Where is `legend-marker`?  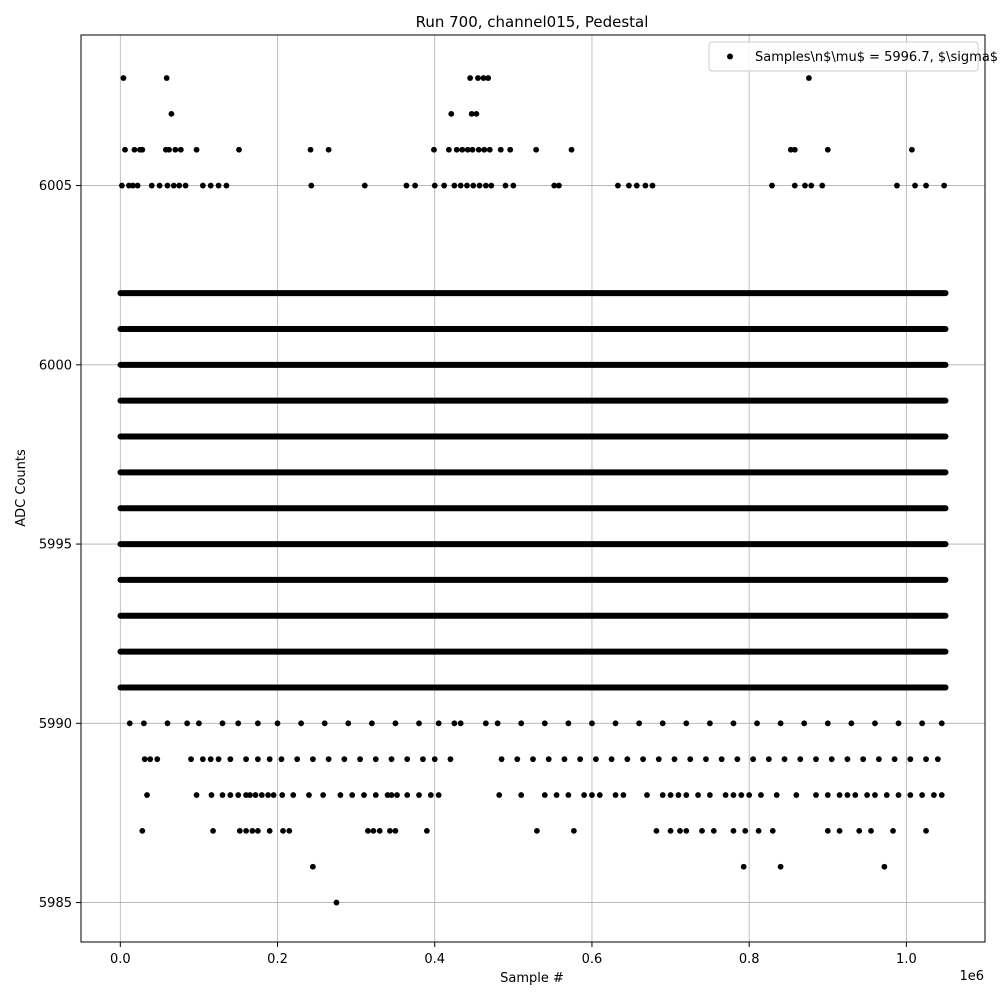
legend-marker is located at coordinates (730, 56).